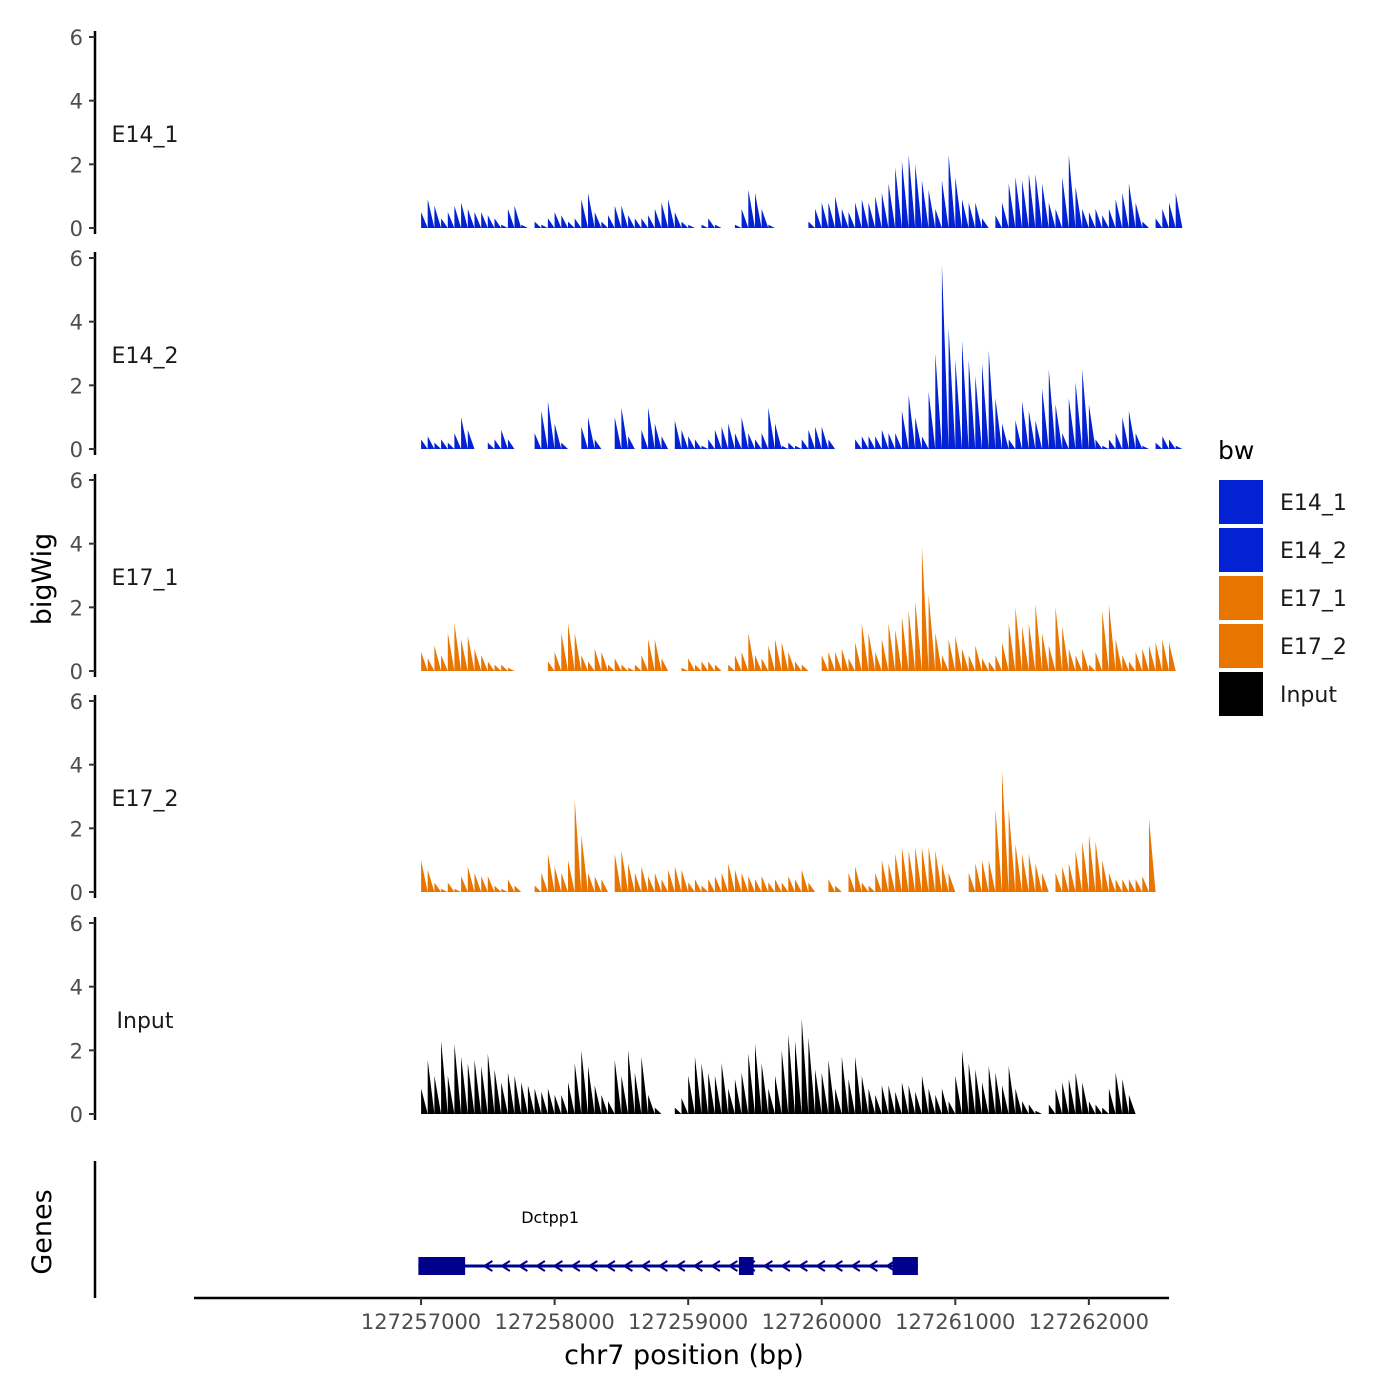  I want to click on legend-item-e14-1: E14_1, so click(1283, 502).